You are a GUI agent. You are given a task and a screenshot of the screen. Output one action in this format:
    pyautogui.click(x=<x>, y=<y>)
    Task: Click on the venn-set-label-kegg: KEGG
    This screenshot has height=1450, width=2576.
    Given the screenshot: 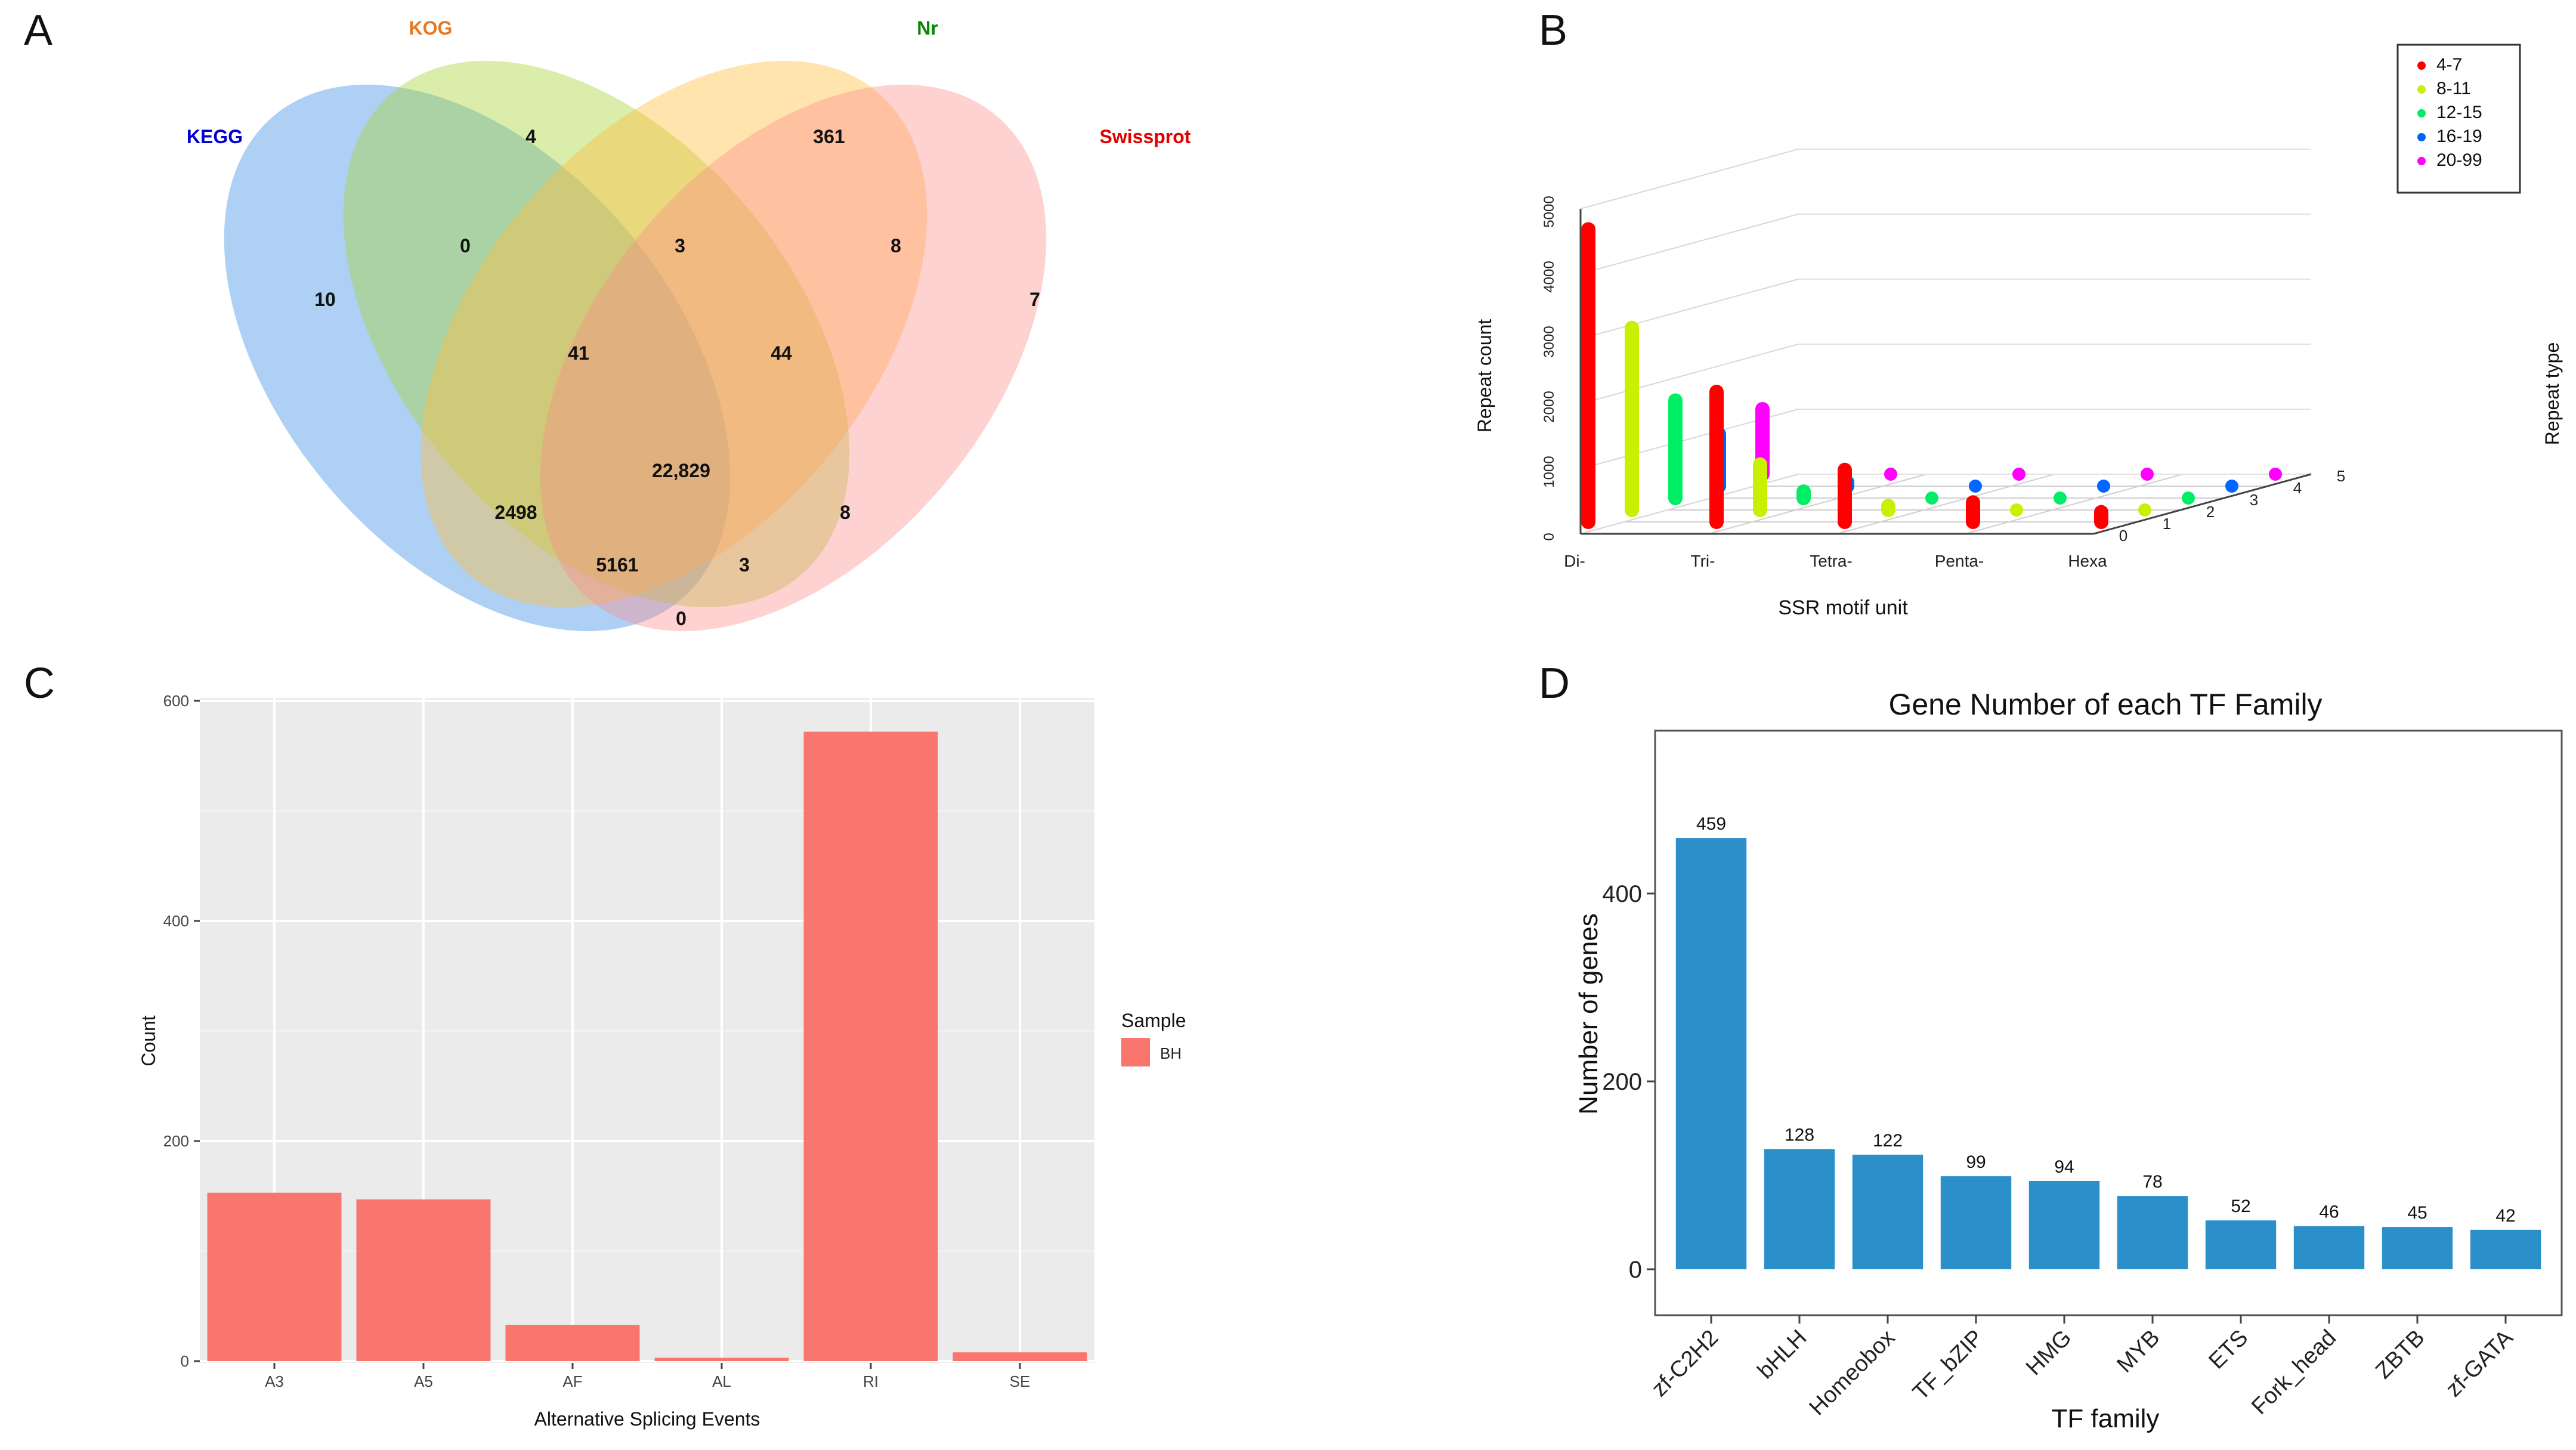 What is the action you would take?
    pyautogui.click(x=215, y=136)
    